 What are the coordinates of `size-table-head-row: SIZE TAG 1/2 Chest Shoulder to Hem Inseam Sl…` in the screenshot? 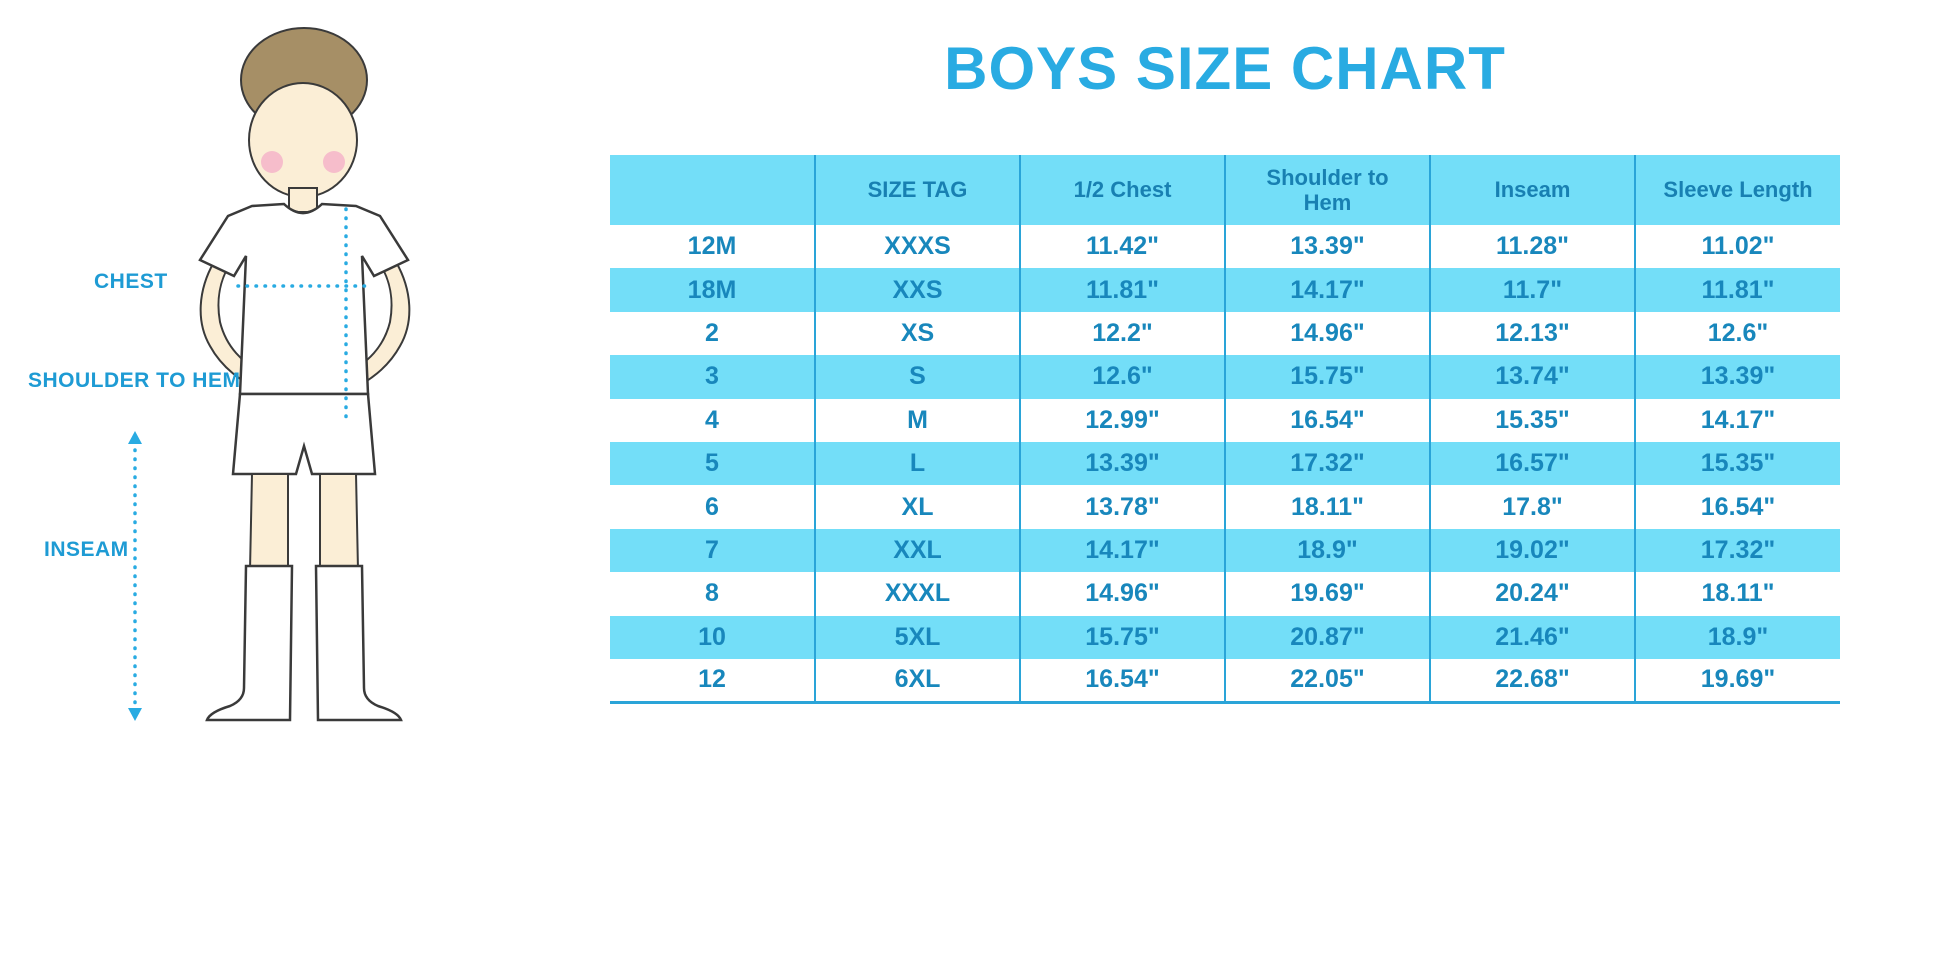 It's located at (1225, 190).